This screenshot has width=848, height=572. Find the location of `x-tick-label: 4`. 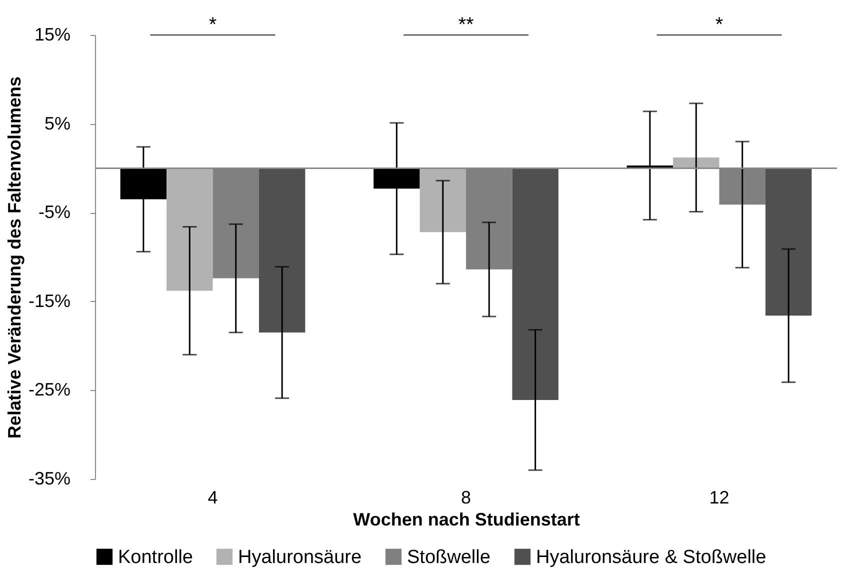

x-tick-label: 4 is located at coordinates (213, 498).